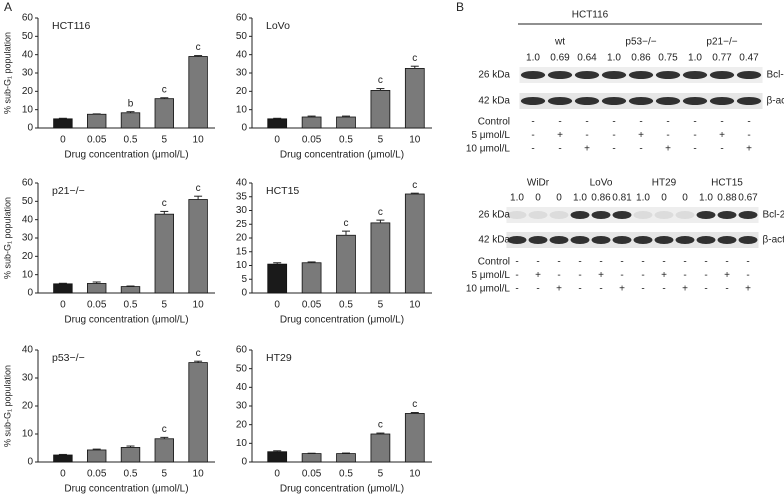 This screenshot has height=500, width=784. What do you see at coordinates (198, 47) in the screenshot?
I see `significance-label: c` at bounding box center [198, 47].